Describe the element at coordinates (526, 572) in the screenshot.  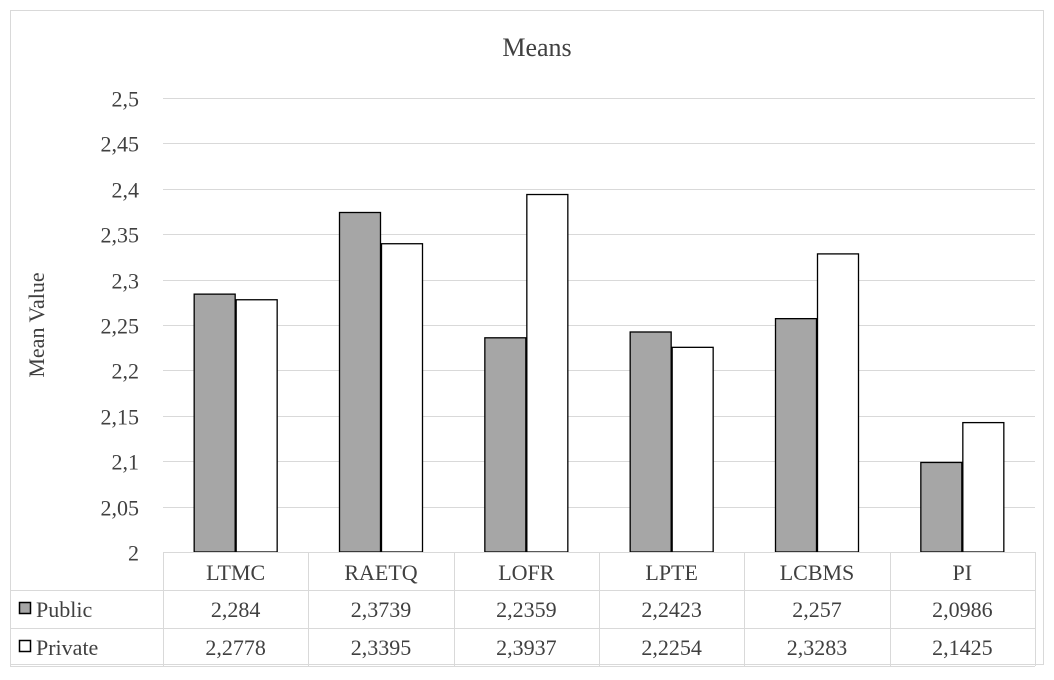
I see `x-tick-label: LOFR` at that location.